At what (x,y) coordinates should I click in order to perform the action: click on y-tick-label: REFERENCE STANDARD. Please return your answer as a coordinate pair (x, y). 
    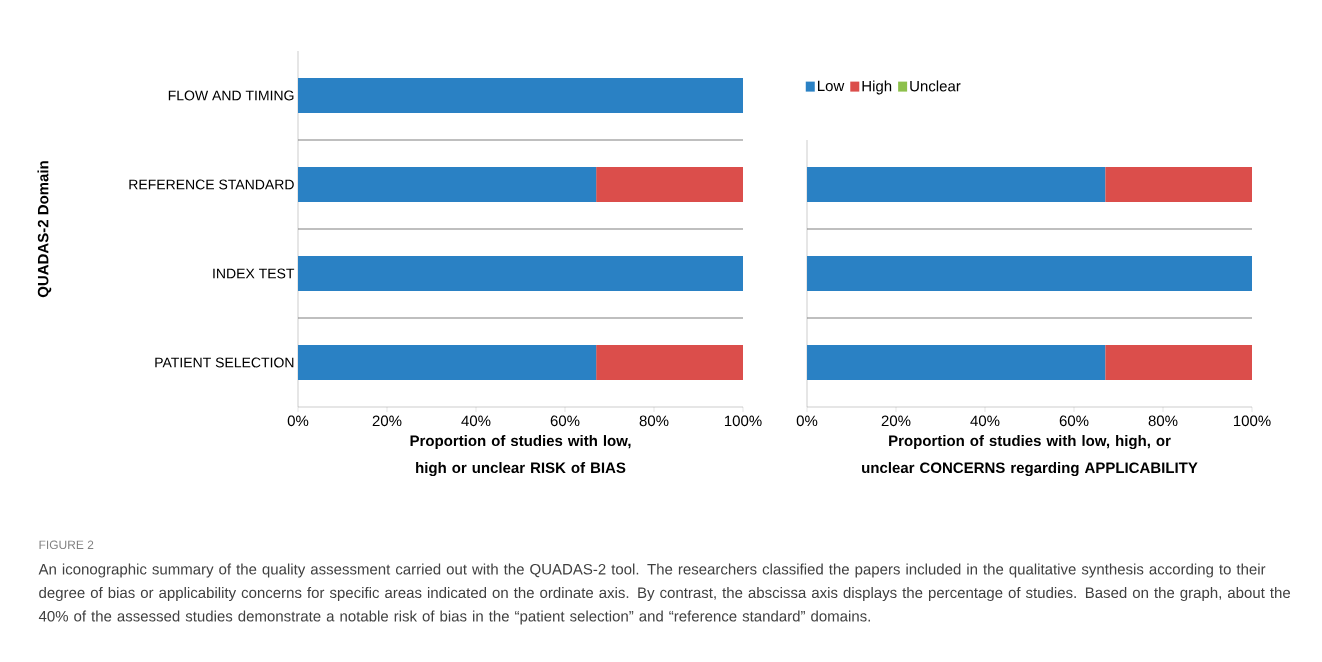
    Looking at the image, I should click on (211, 184).